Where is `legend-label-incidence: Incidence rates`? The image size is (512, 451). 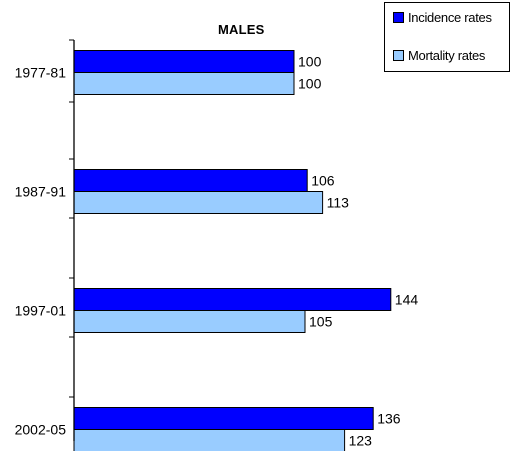
legend-label-incidence: Incidence rates is located at coordinates (450, 17).